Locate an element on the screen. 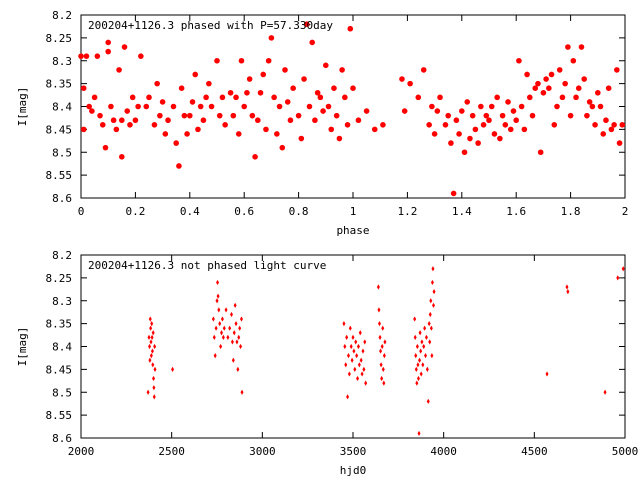  x-tick-label: 3000 is located at coordinates (262, 451).